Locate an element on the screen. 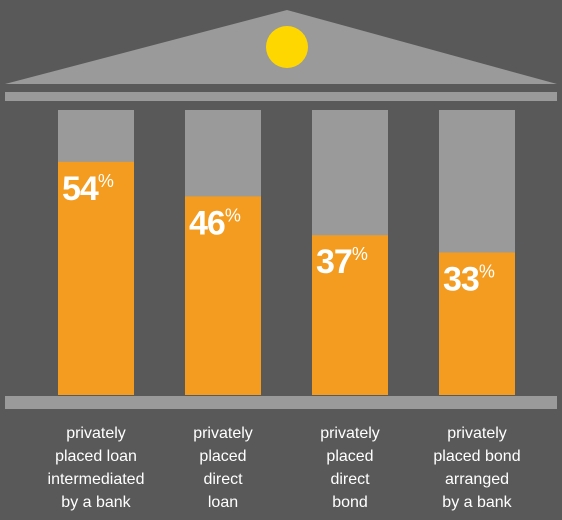 This screenshot has height=520, width=562. value-number: 37 is located at coordinates (334, 262).